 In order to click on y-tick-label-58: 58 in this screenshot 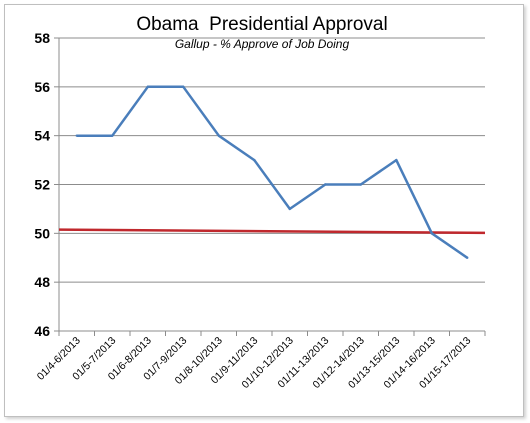, I will do `click(42, 38)`.